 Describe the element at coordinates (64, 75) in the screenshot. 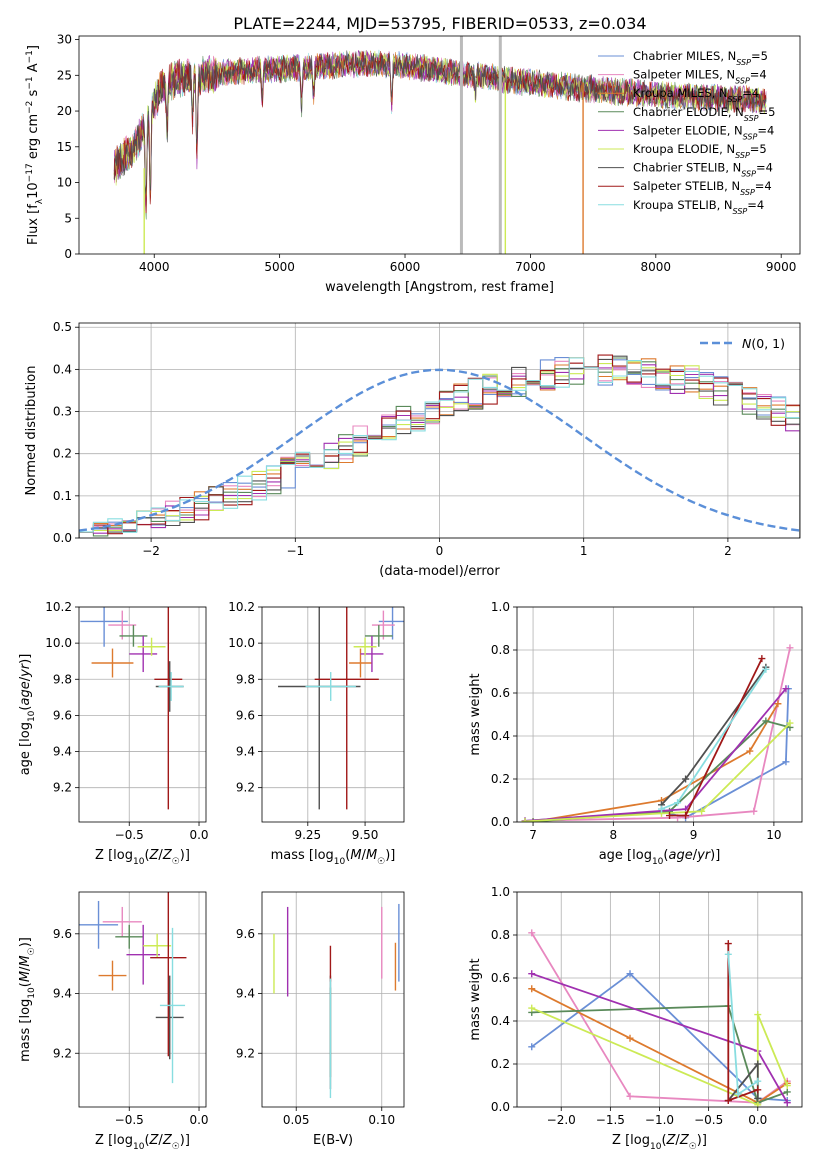

I see `y-tick-label: 25` at that location.